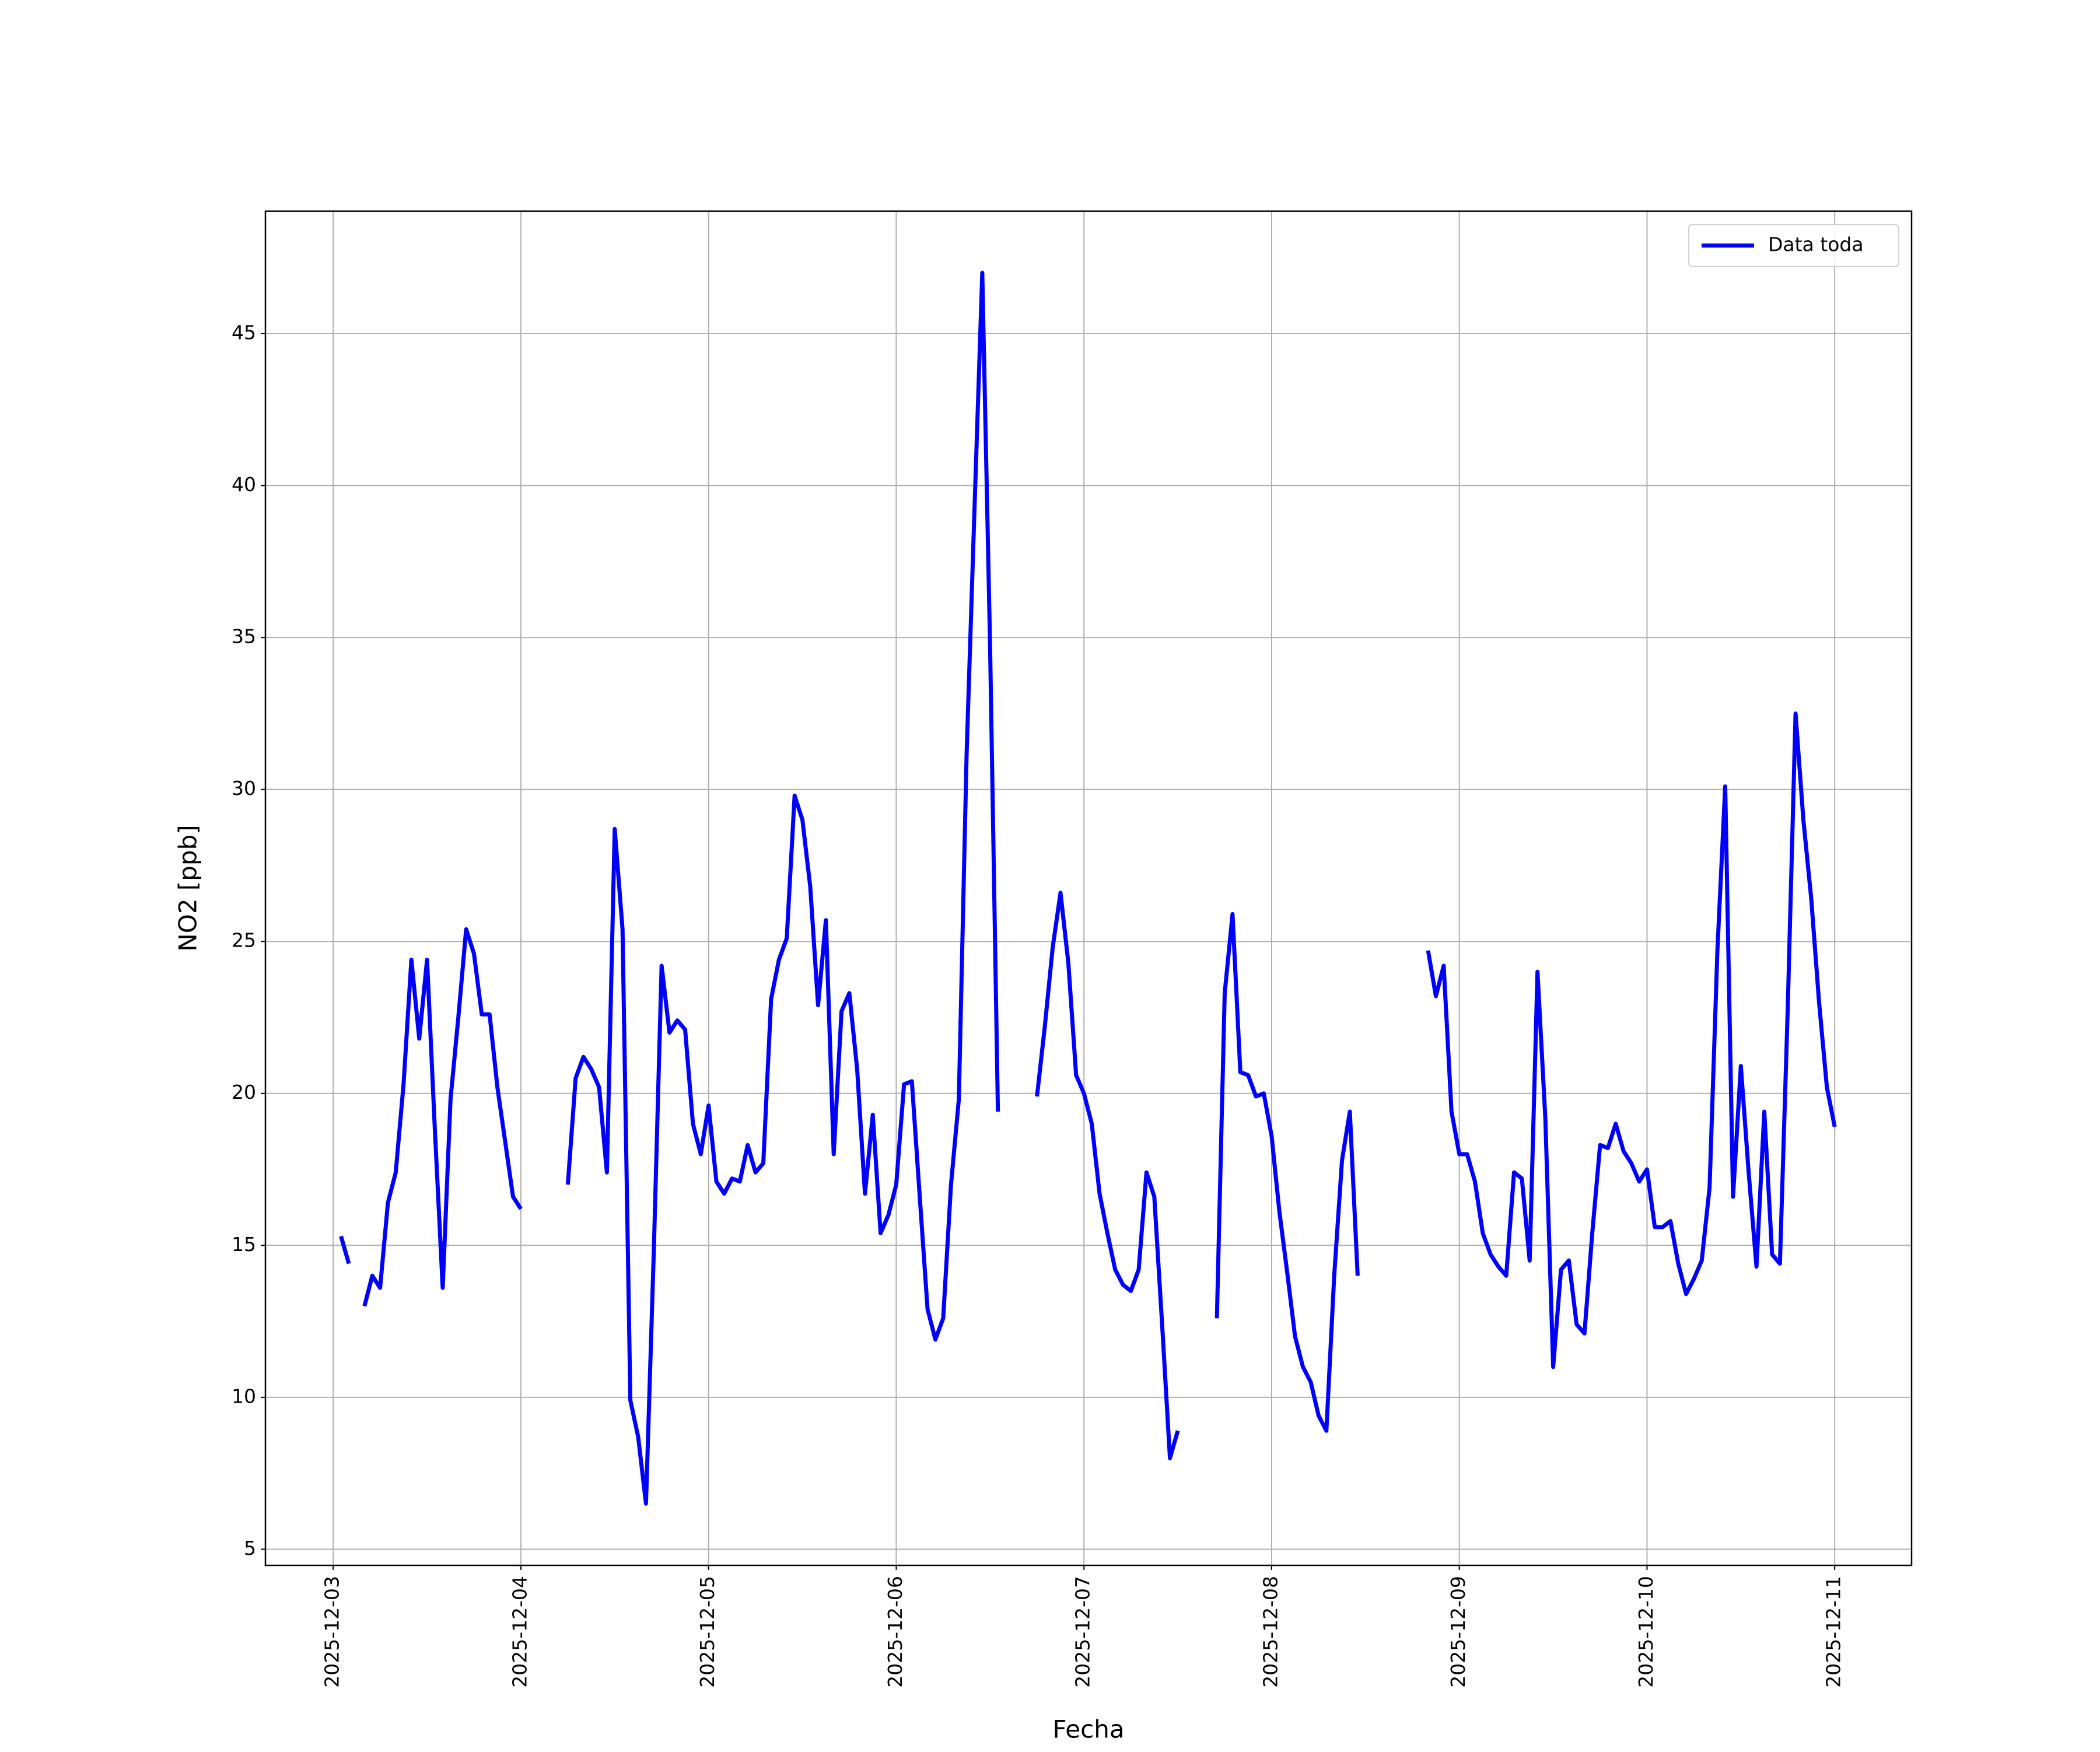 The width and height of the screenshot is (2100, 1752). What do you see at coordinates (244, 940) in the screenshot?
I see `y-tick-label: 25` at bounding box center [244, 940].